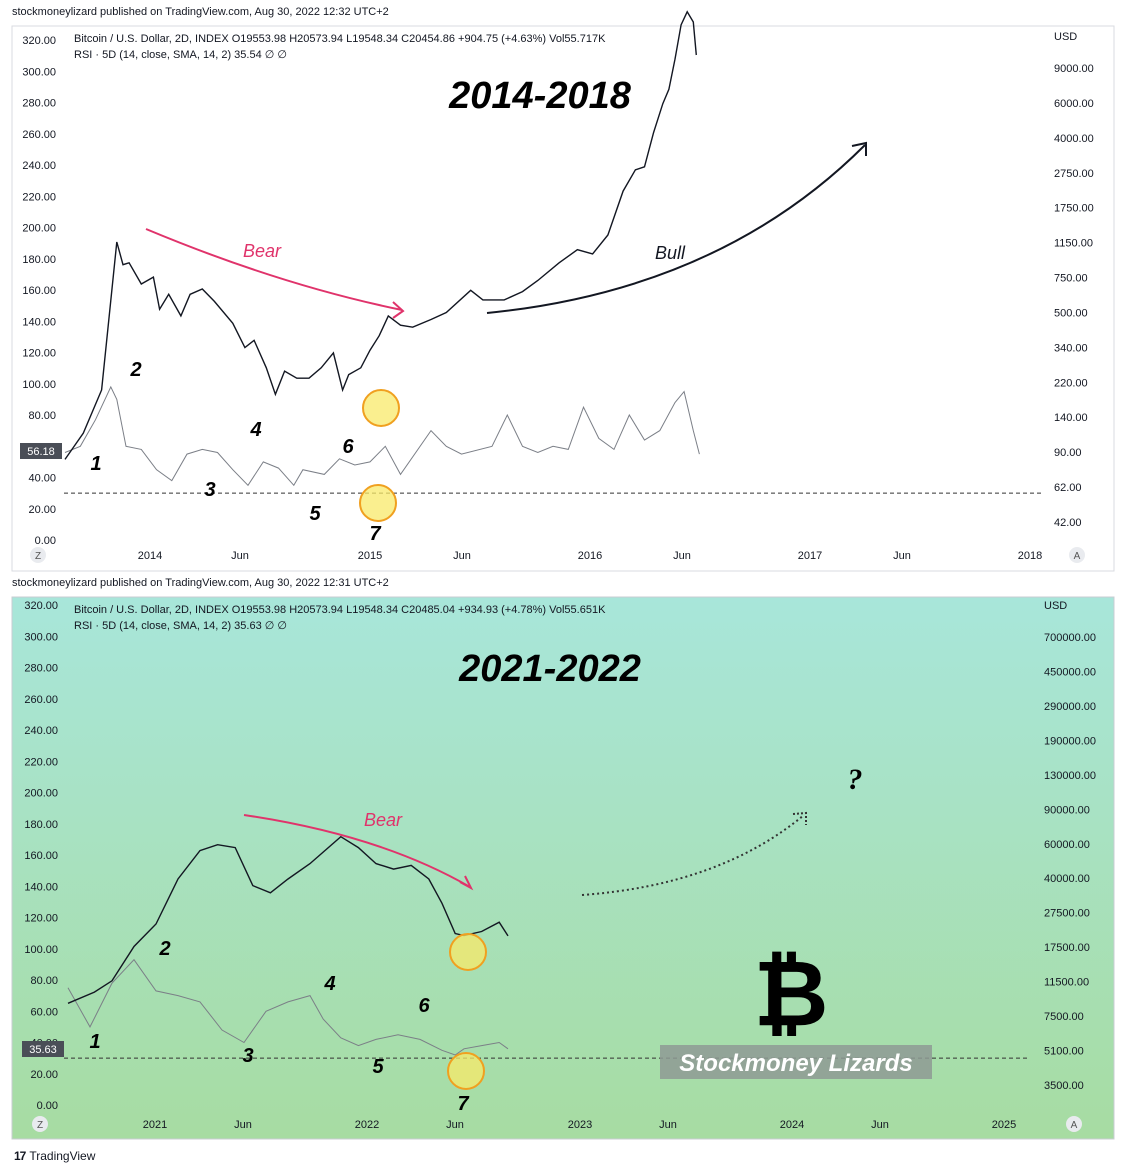  What do you see at coordinates (1071, 279) in the screenshot?
I see `right-axis-tick: 750.00` at bounding box center [1071, 279].